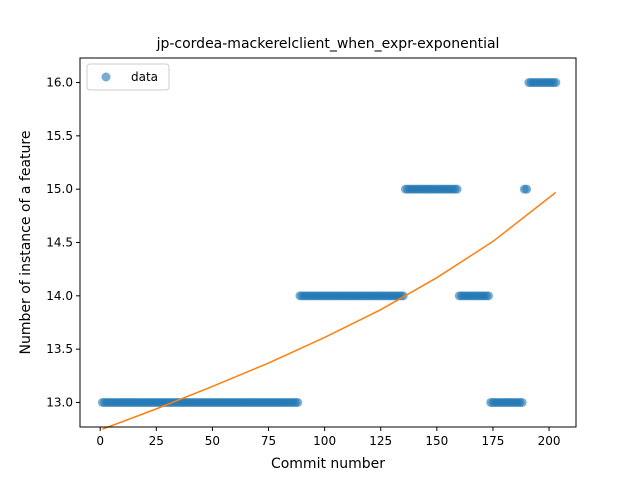  What do you see at coordinates (59, 243) in the screenshot?
I see `y-tick-label: 14.5` at bounding box center [59, 243].